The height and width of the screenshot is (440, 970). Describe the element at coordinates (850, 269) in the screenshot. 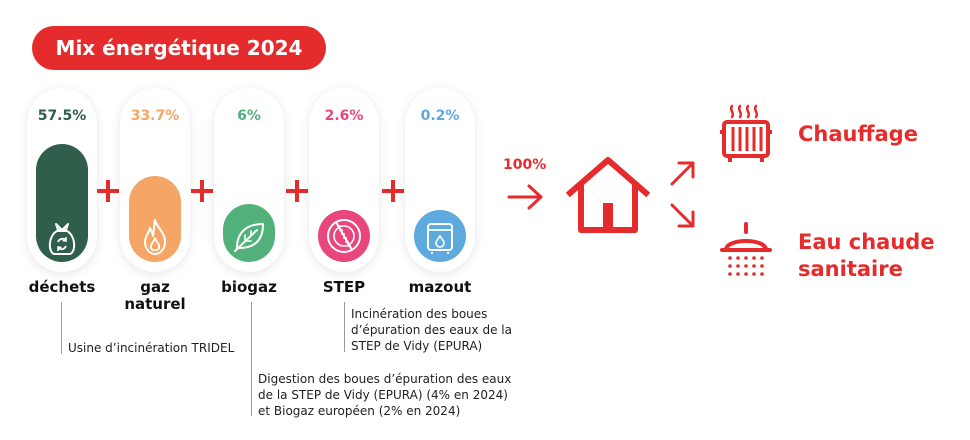

I see `output-eau-chaude-line2: sanitaire` at that location.